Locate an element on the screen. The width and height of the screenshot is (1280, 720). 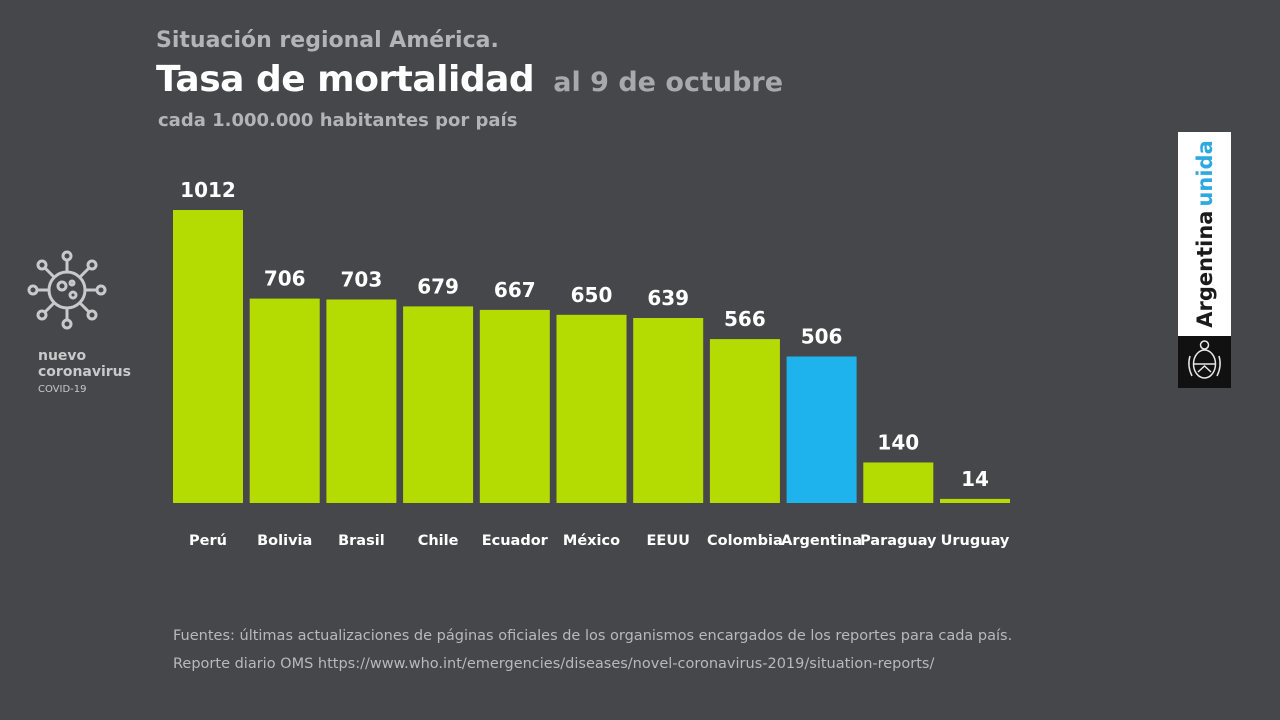
coat-of-arms-icon is located at coordinates (1204, 359).